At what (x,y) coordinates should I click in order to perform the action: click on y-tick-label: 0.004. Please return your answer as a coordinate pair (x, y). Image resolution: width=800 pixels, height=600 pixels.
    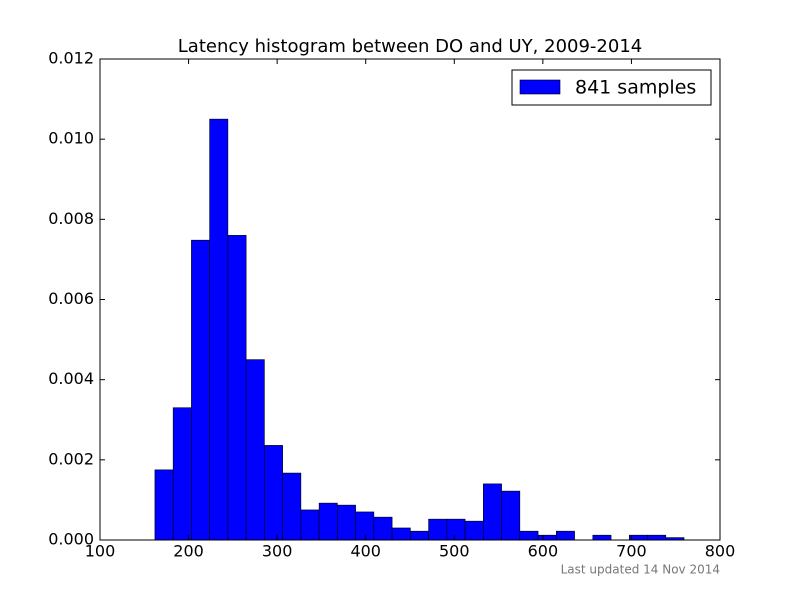
    Looking at the image, I should click on (71, 378).